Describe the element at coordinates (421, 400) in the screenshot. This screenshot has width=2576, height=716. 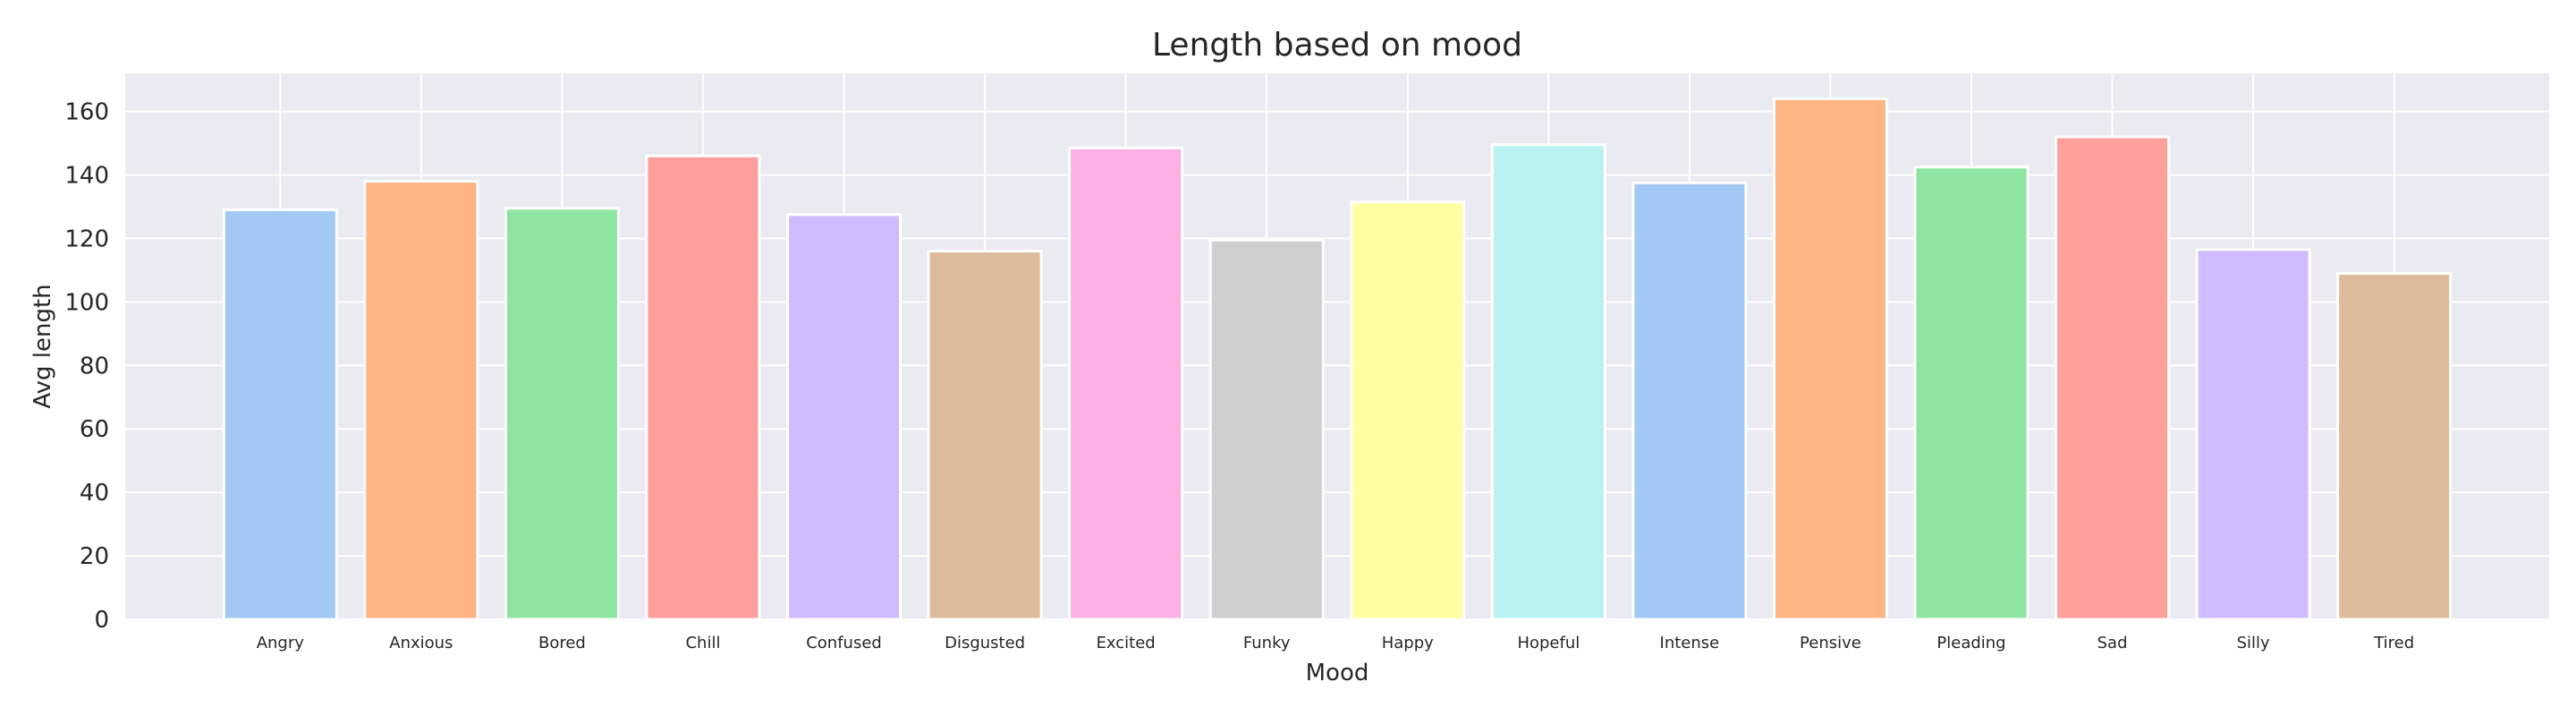
I see `bar-anxious` at that location.